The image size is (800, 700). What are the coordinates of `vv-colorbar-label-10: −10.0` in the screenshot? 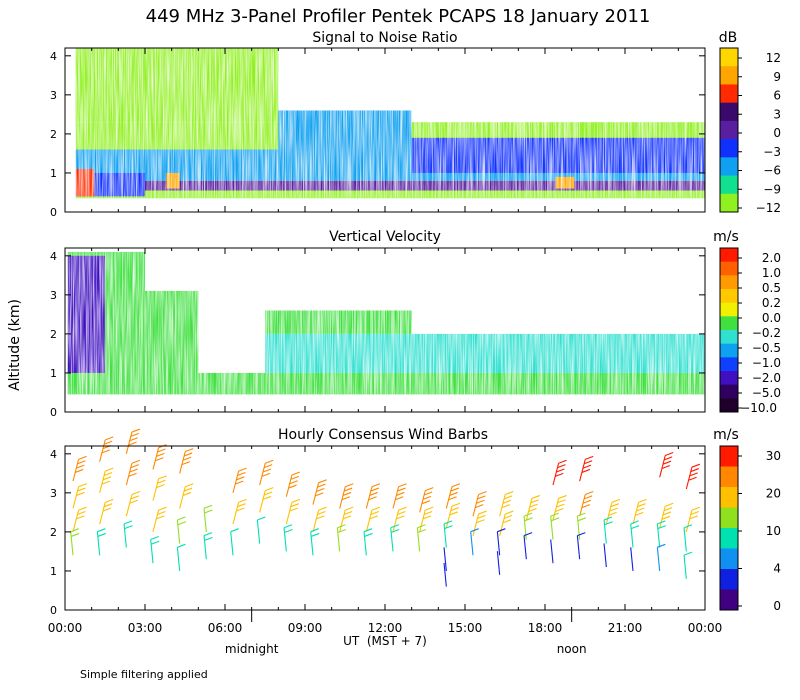 It's located at (758, 408).